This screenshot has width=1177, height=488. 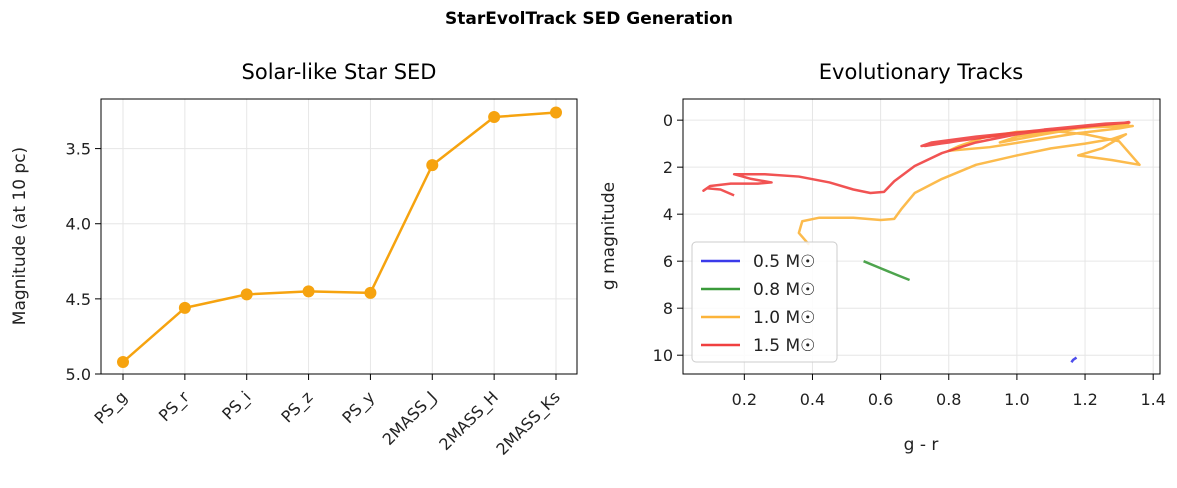 I want to click on sed-y-axis-label: Magnitude (at 10 pc), so click(x=20, y=236).